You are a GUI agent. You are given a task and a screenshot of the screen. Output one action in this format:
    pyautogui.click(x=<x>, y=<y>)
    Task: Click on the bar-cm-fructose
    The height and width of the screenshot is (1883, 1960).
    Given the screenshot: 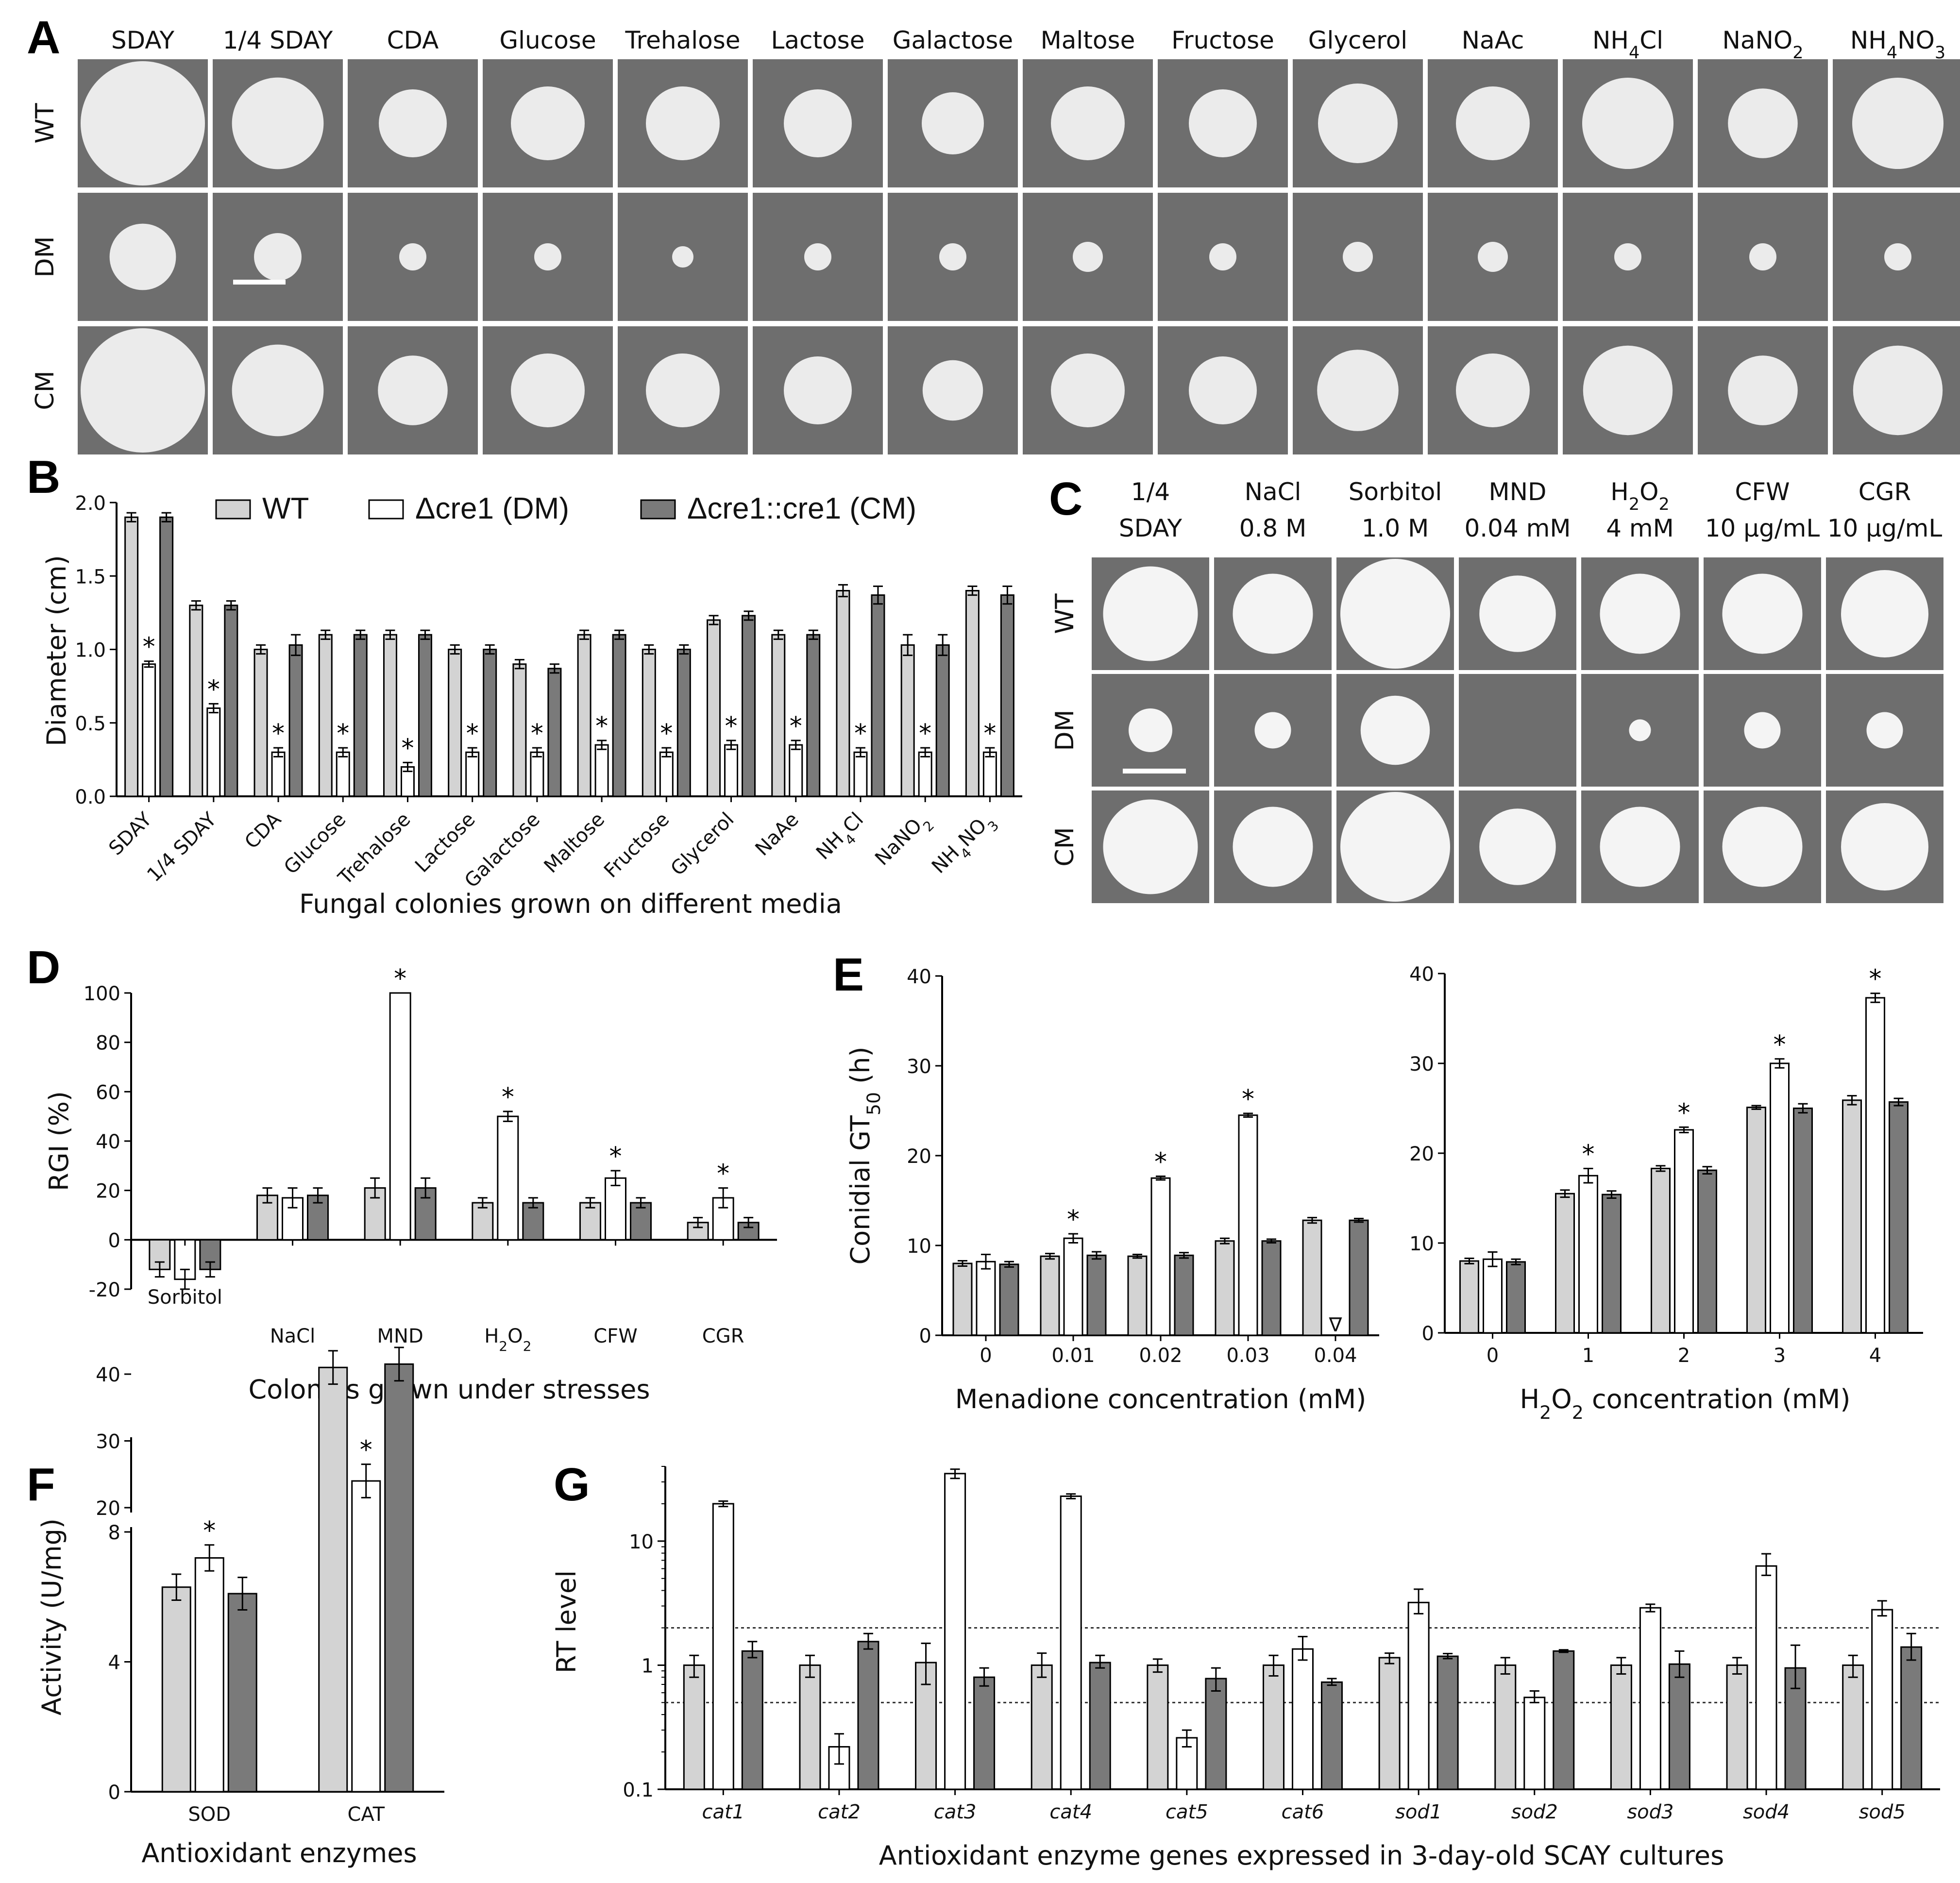 What is the action you would take?
    pyautogui.click(x=683, y=723)
    